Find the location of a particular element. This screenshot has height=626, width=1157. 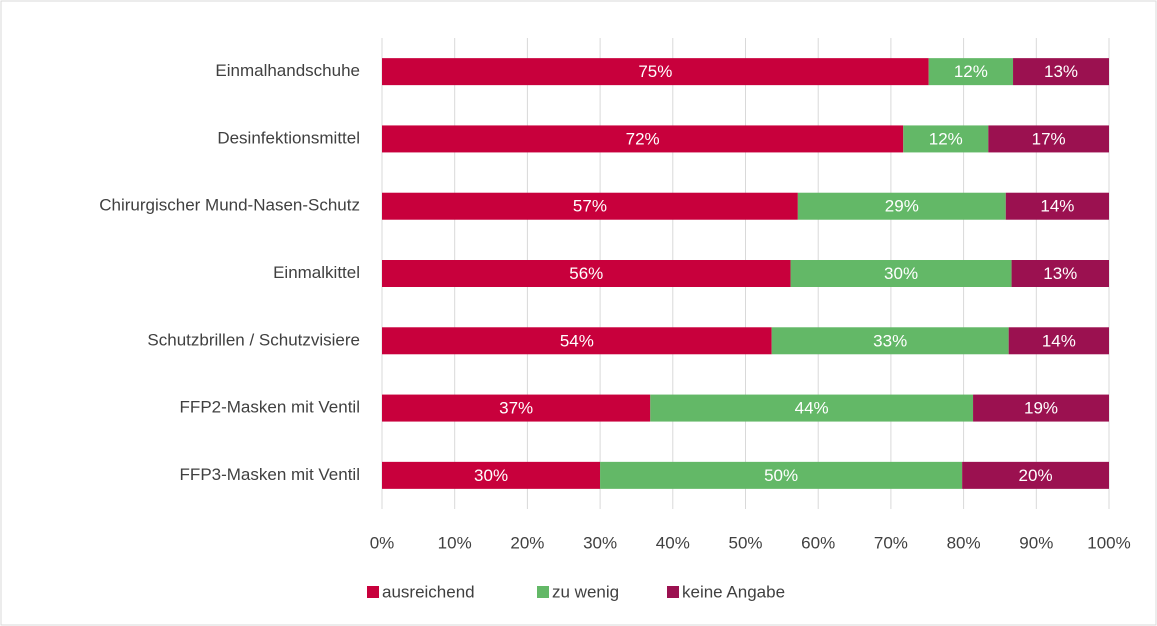

legend-label: zu wenig is located at coordinates (585, 591).